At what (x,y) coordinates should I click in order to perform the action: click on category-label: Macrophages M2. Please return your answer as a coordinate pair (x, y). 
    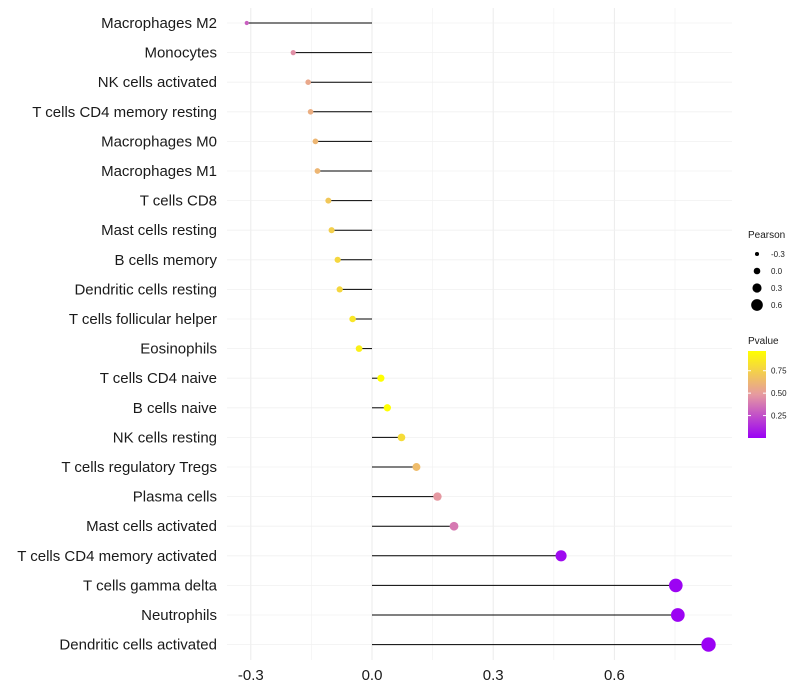
    Looking at the image, I should click on (159, 23).